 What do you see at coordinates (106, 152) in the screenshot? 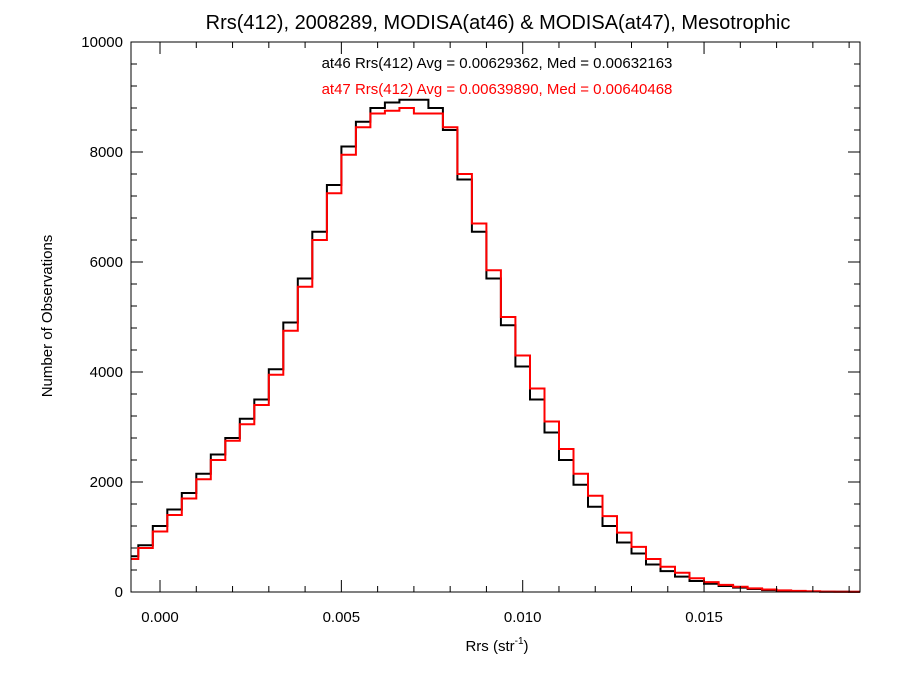
I see `y-tick-label-4: 8000` at bounding box center [106, 152].